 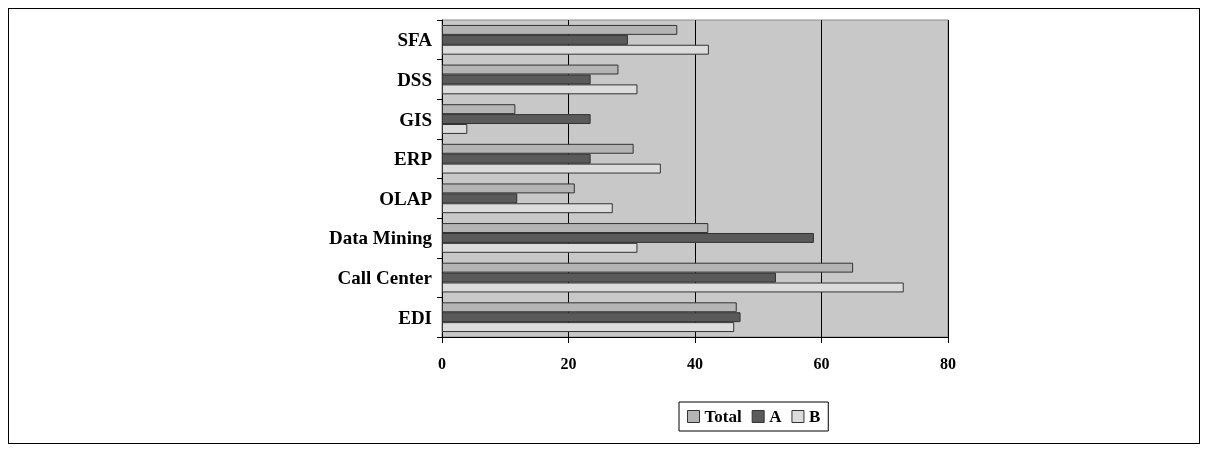 I want to click on x-tick-label: 80, so click(x=948, y=363).